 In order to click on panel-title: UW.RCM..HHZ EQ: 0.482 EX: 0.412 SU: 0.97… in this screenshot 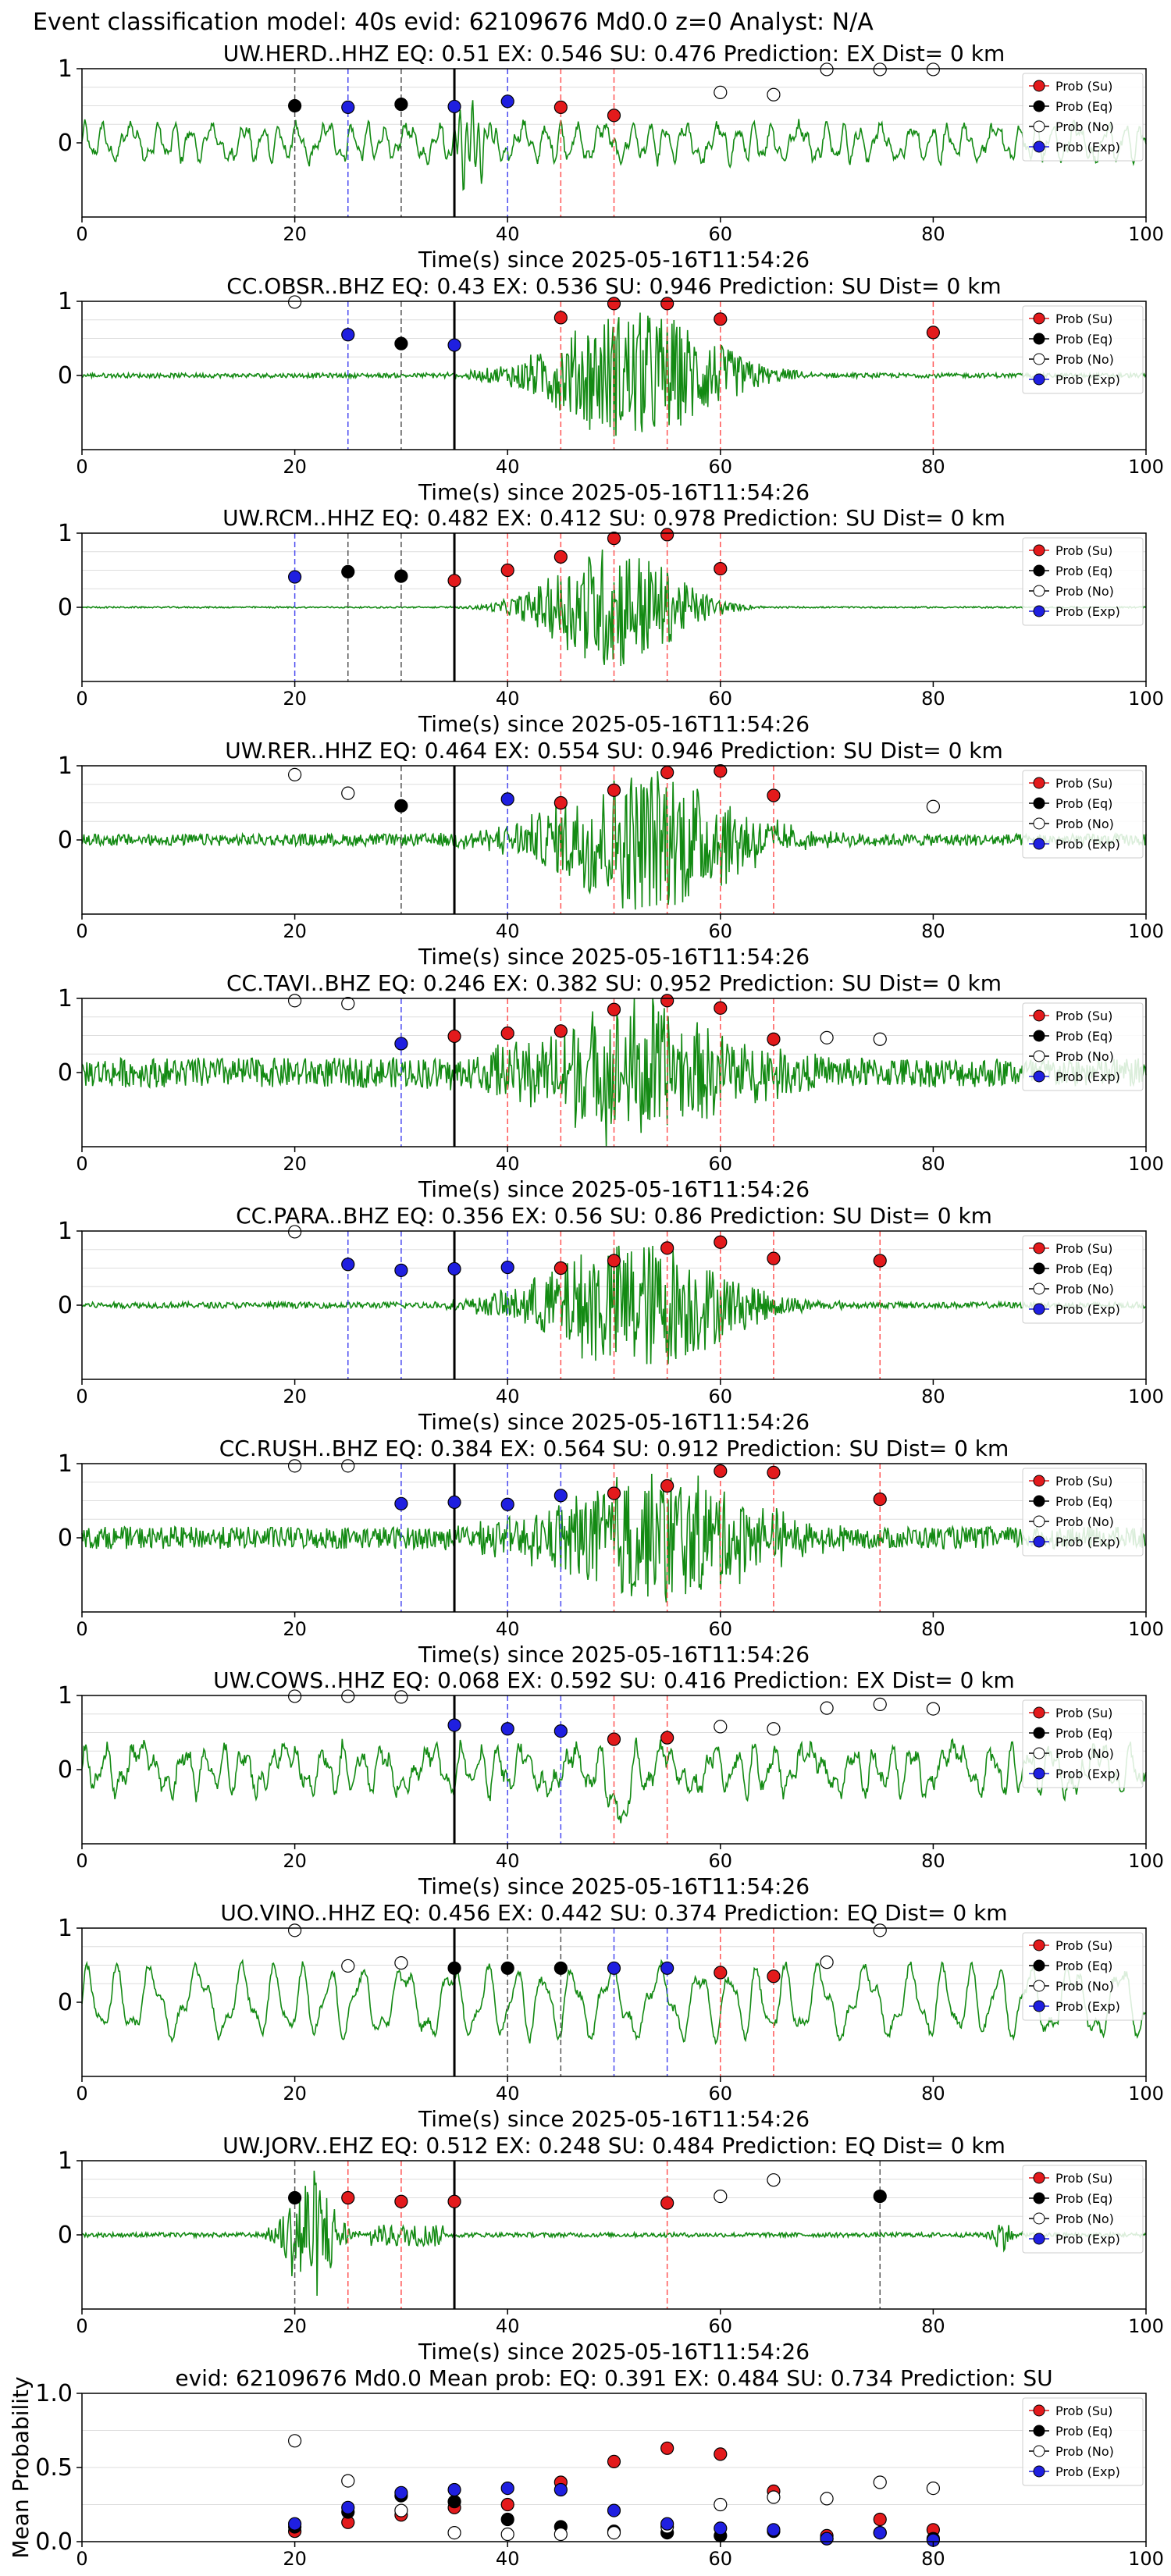, I will do `click(613, 518)`.